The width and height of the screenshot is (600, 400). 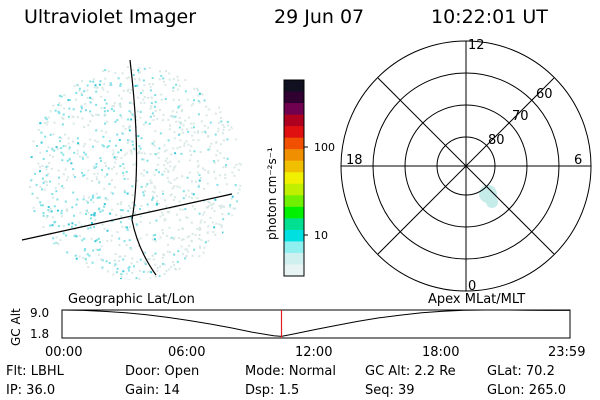 What do you see at coordinates (110, 17) in the screenshot?
I see `instrument-title: Ultraviolet Imager` at bounding box center [110, 17].